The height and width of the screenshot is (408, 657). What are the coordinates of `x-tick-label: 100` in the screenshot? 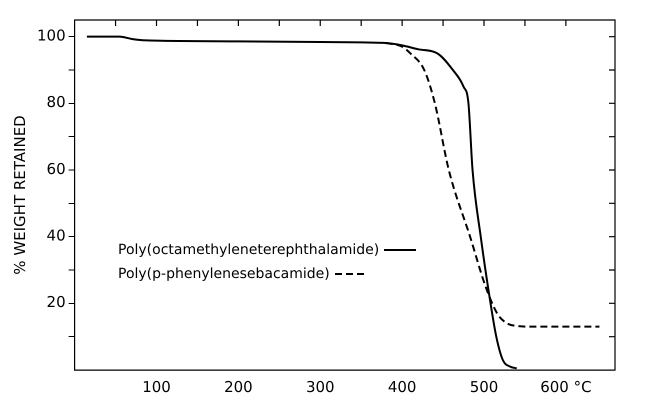 It's located at (156, 387).